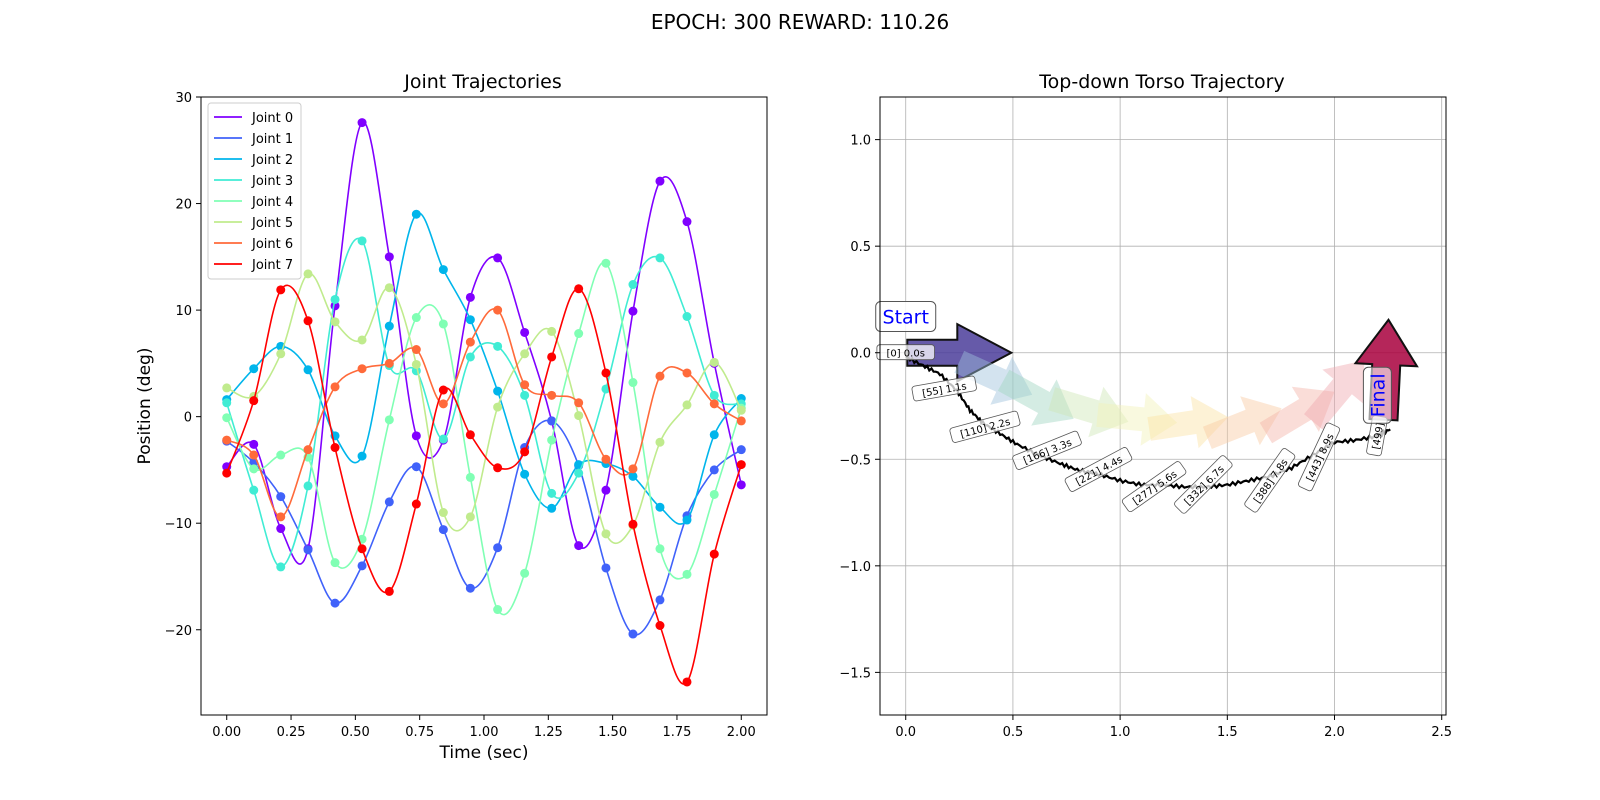  What do you see at coordinates (1161, 82) in the screenshot?
I see `right-chart-title: Top-down Torso Trajectory` at bounding box center [1161, 82].